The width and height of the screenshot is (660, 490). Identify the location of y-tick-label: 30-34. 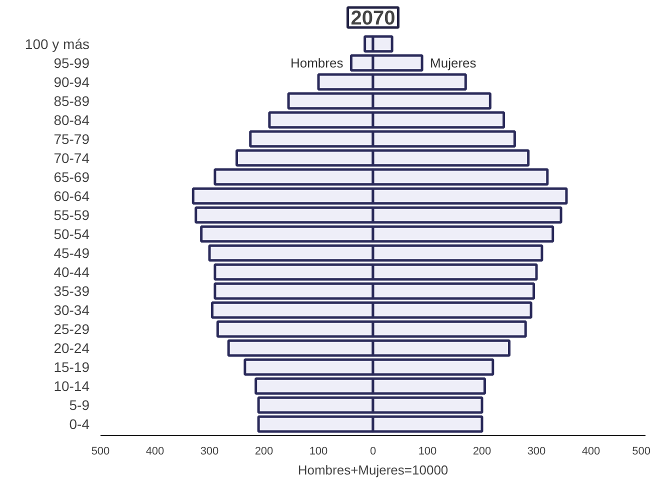
(72, 310).